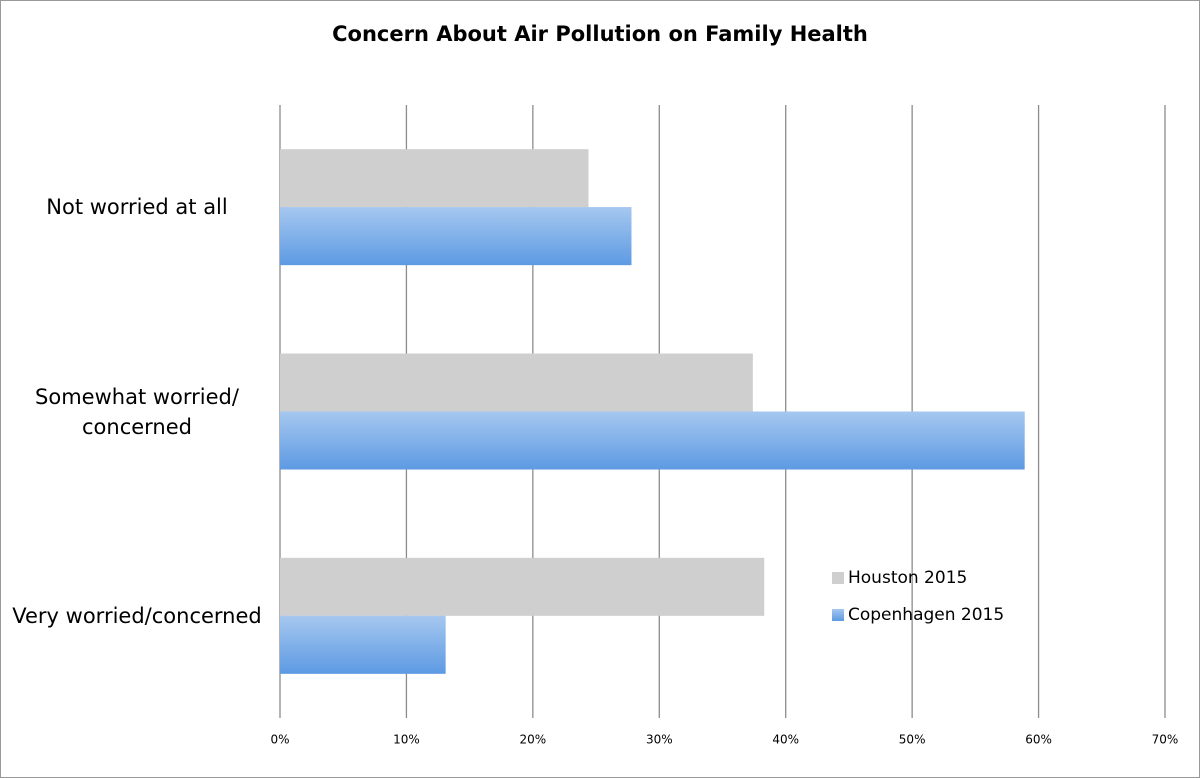 The image size is (1200, 778). I want to click on x-tick-label: 50%, so click(912, 740).